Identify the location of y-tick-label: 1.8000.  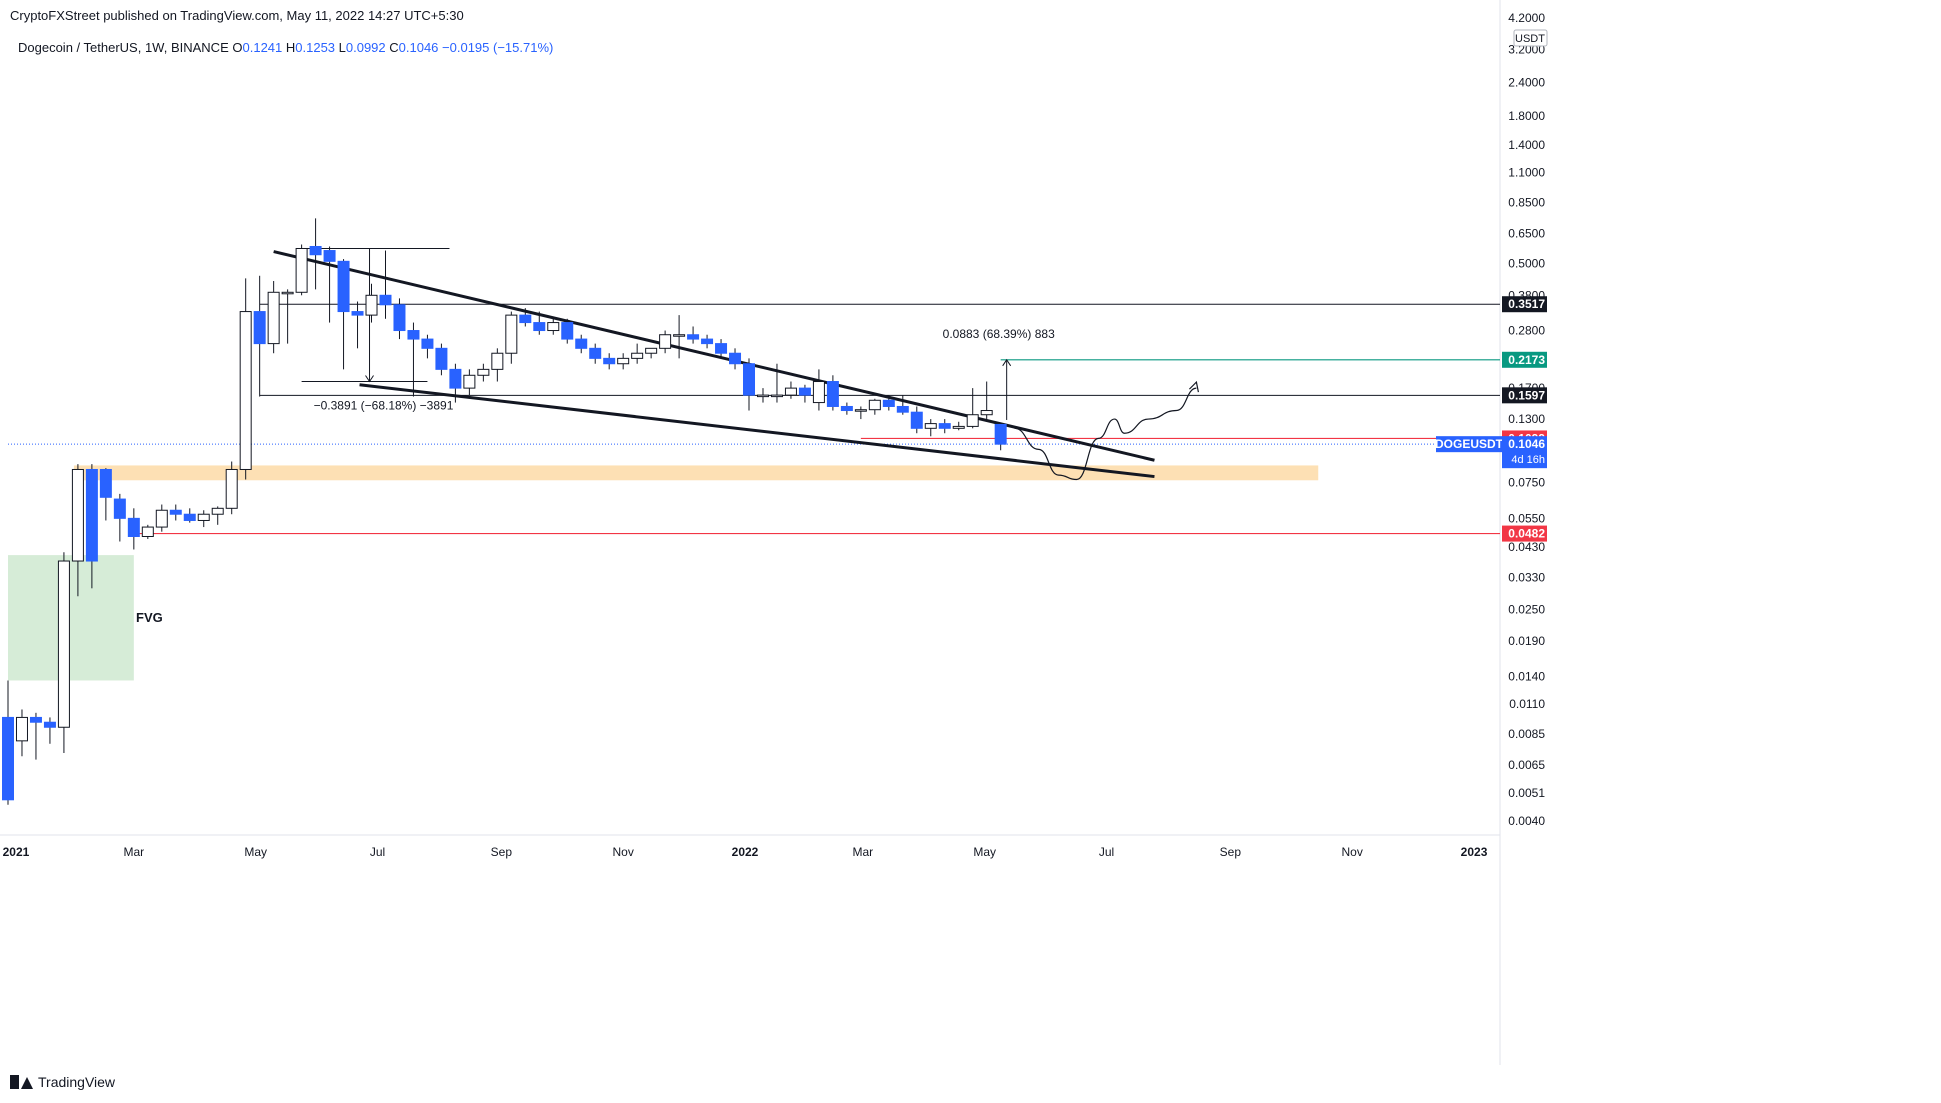
(1526, 116).